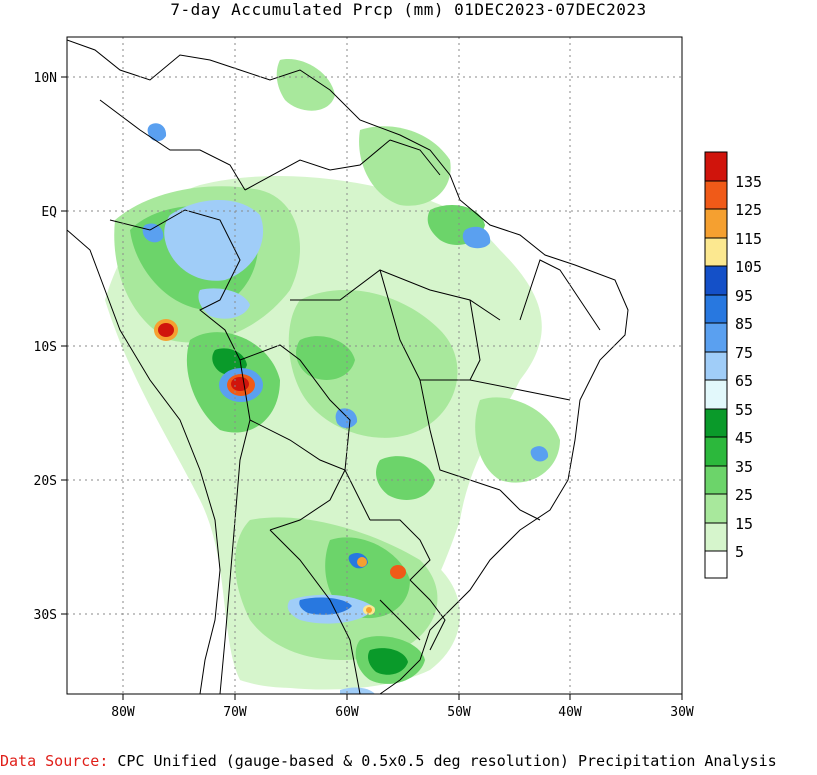 This screenshot has width=817, height=775. Describe the element at coordinates (748, 267) in the screenshot. I see `legend-label: 105` at that location.